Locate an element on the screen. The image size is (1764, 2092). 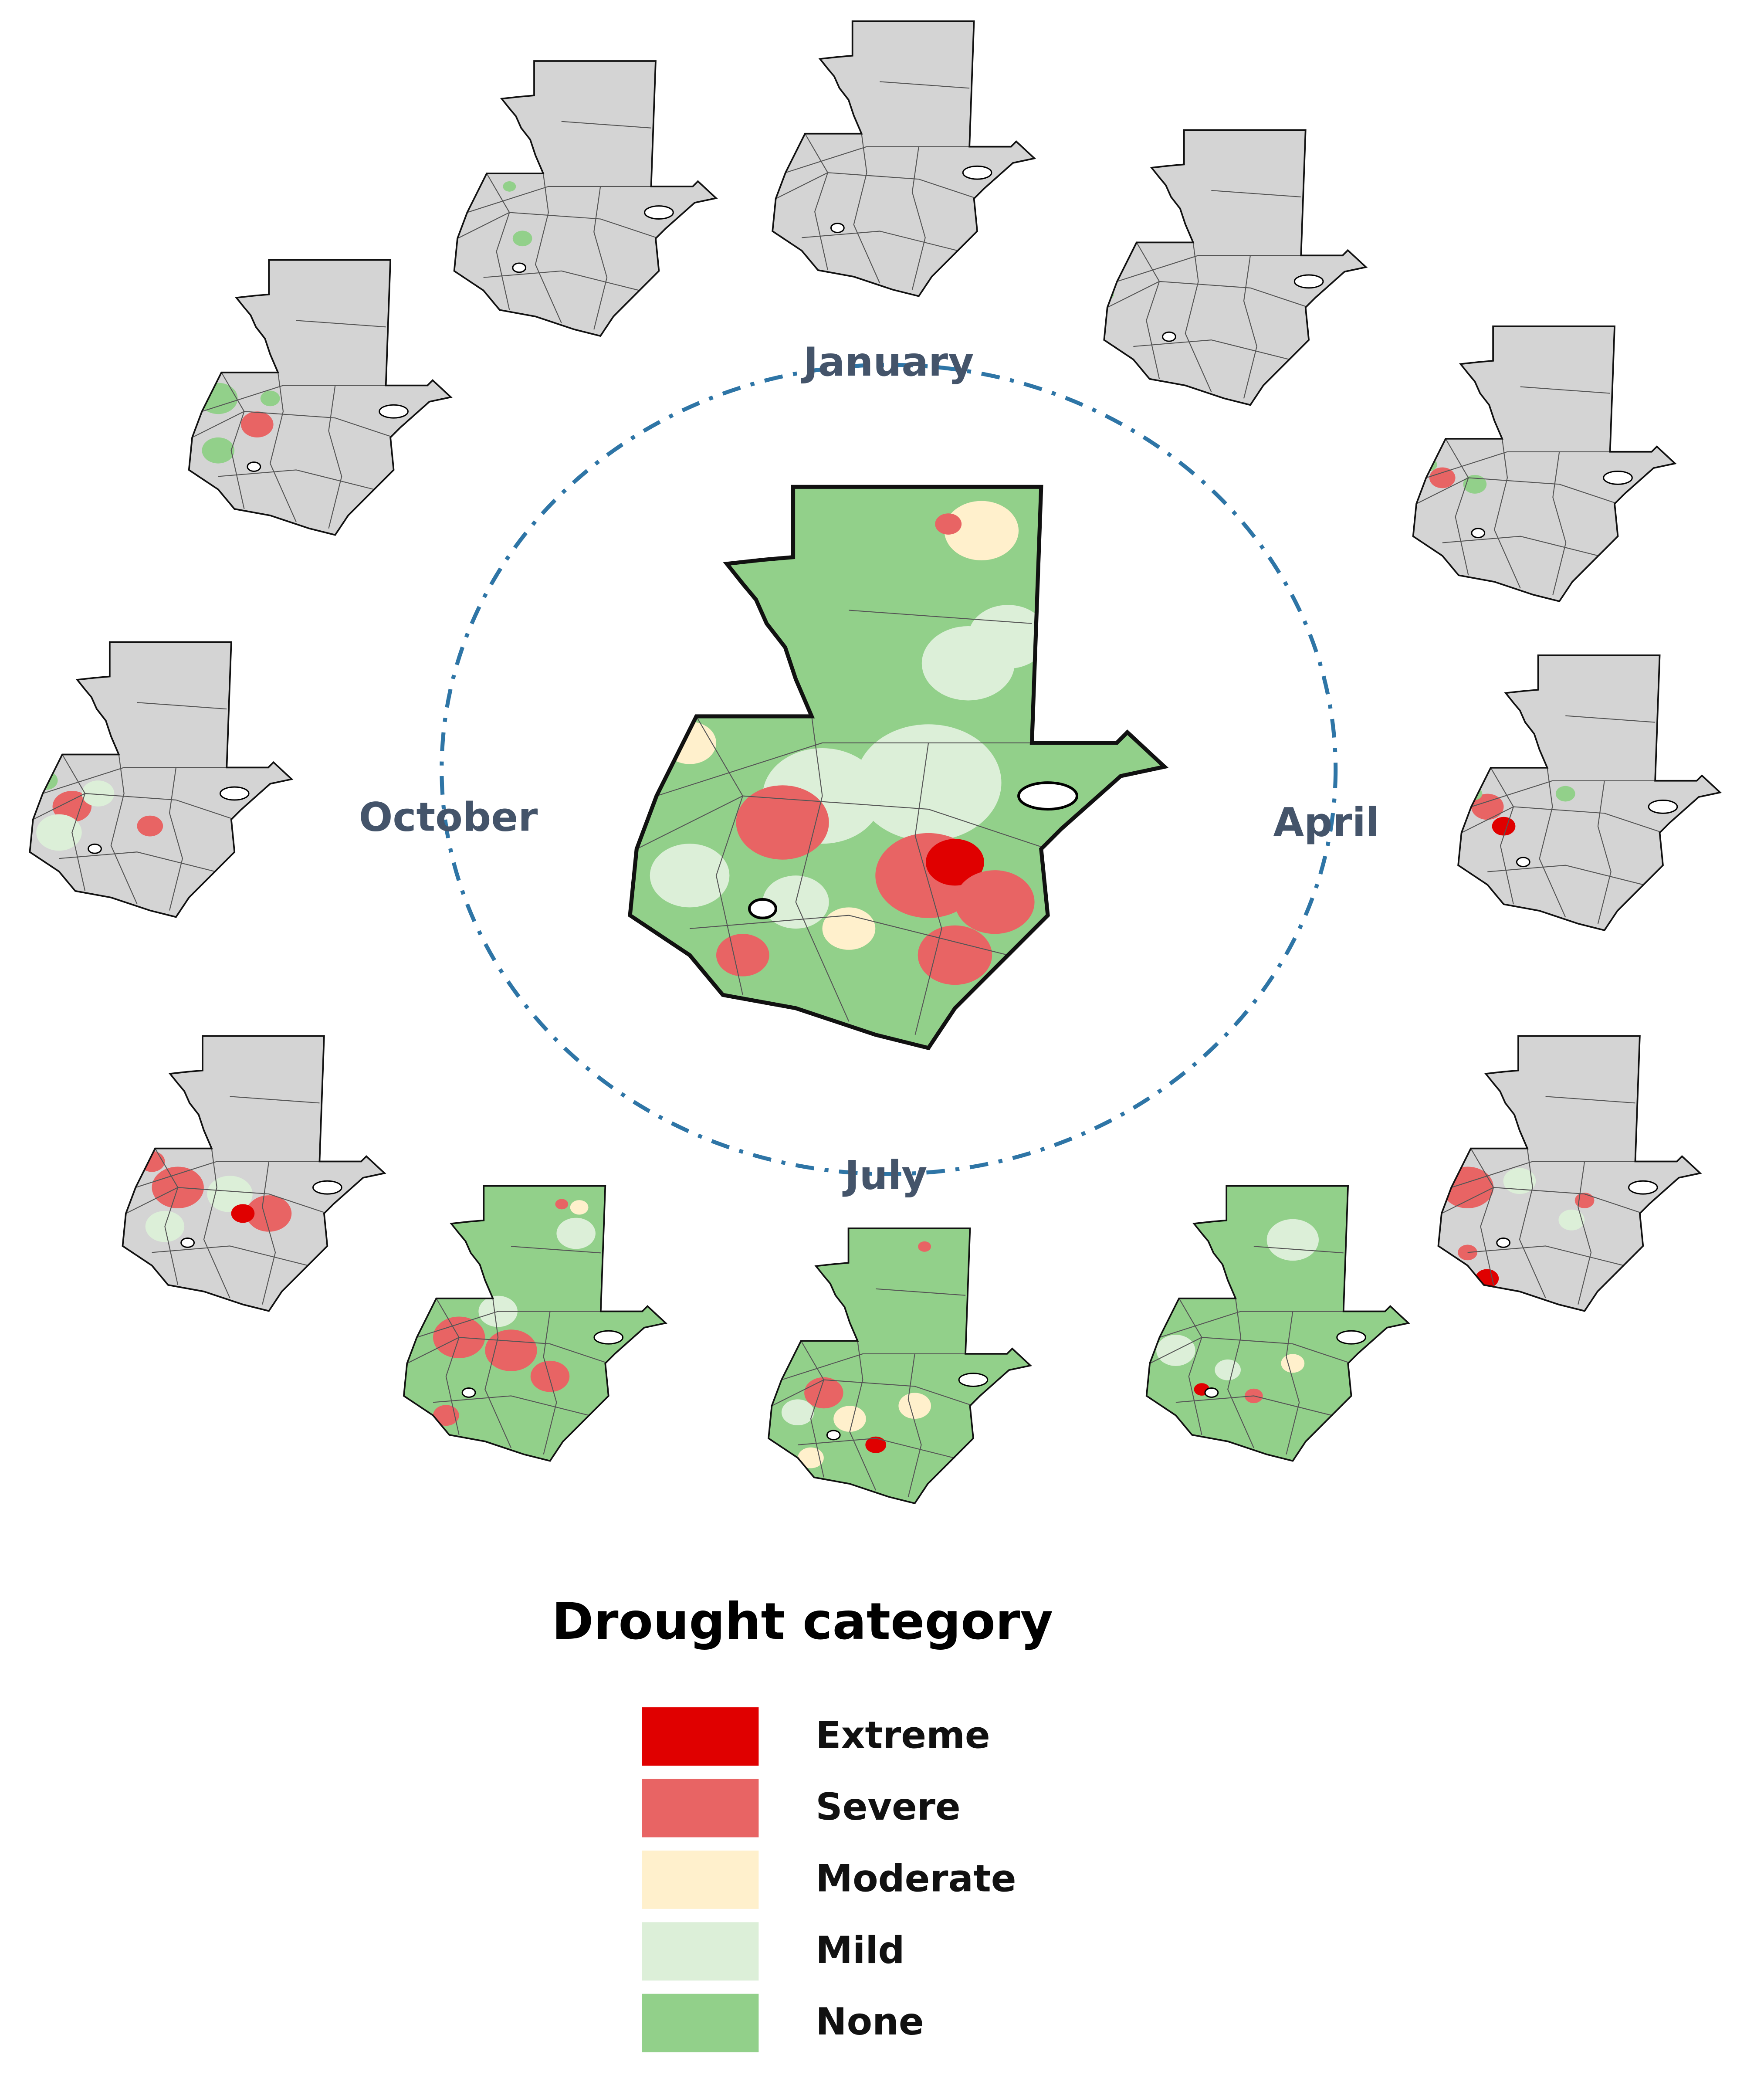
month-label: July is located at coordinates (885, 1175).